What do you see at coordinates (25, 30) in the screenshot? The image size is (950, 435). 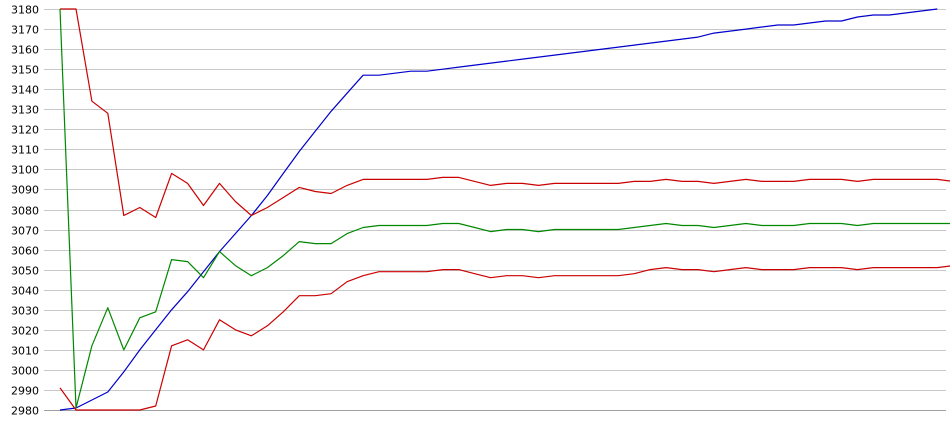 I see `y-tick-label: 3170` at bounding box center [25, 30].